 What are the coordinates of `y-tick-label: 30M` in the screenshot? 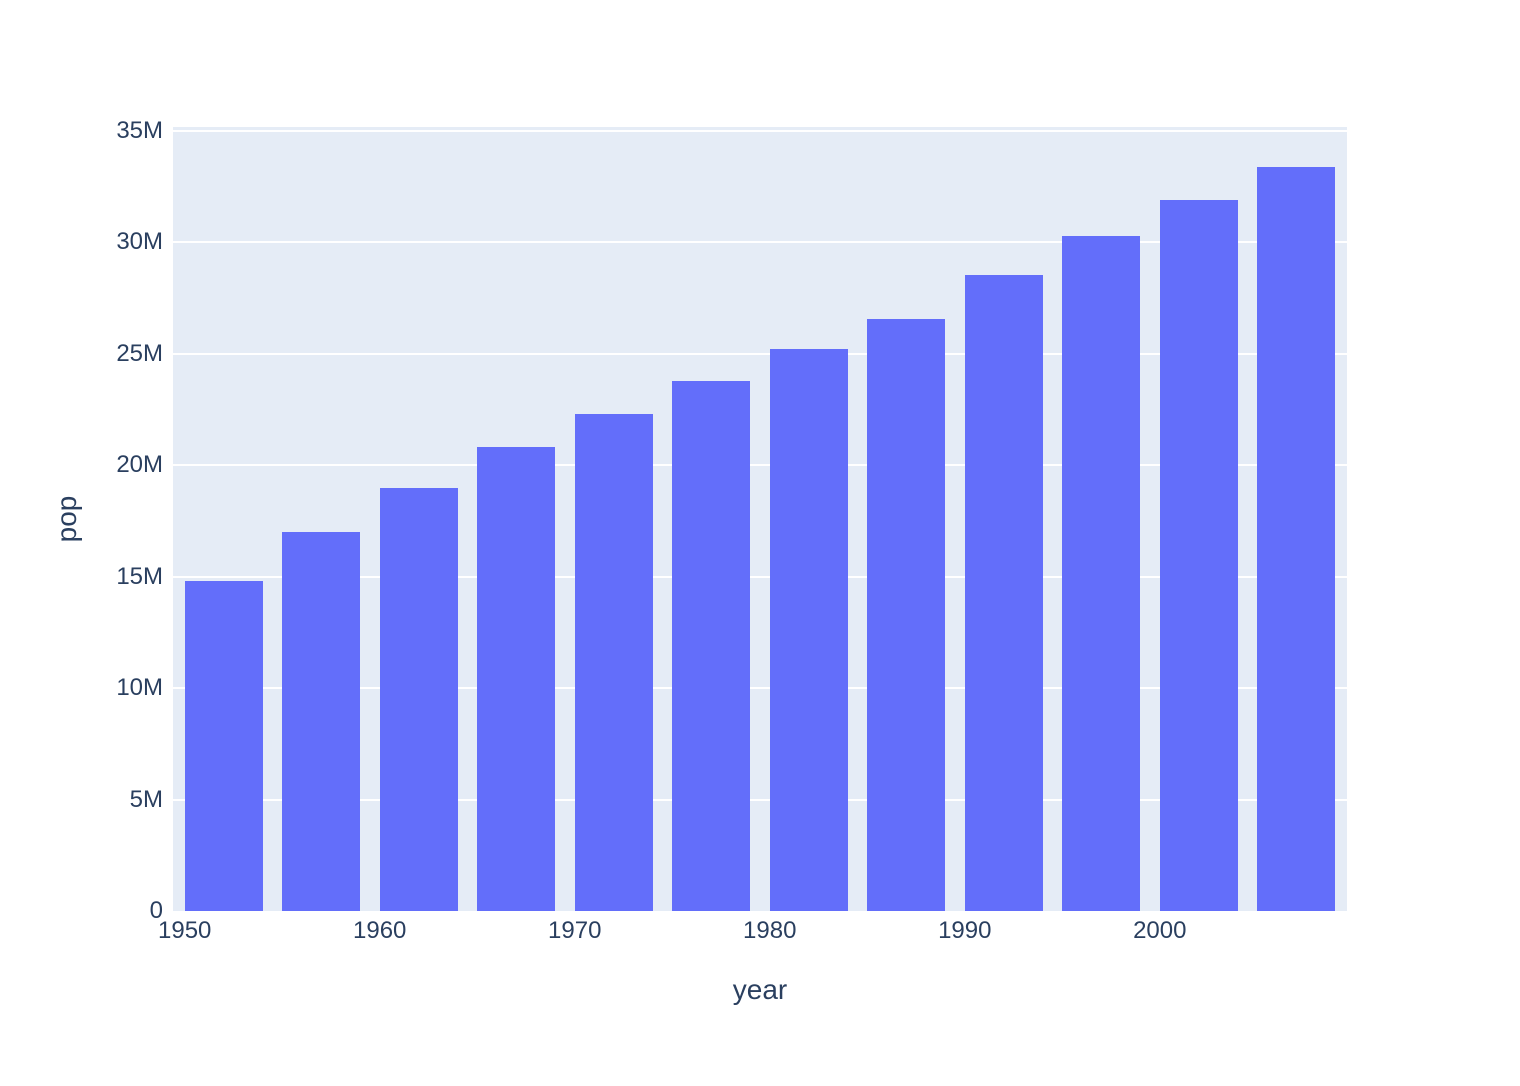 It's located at (139, 242).